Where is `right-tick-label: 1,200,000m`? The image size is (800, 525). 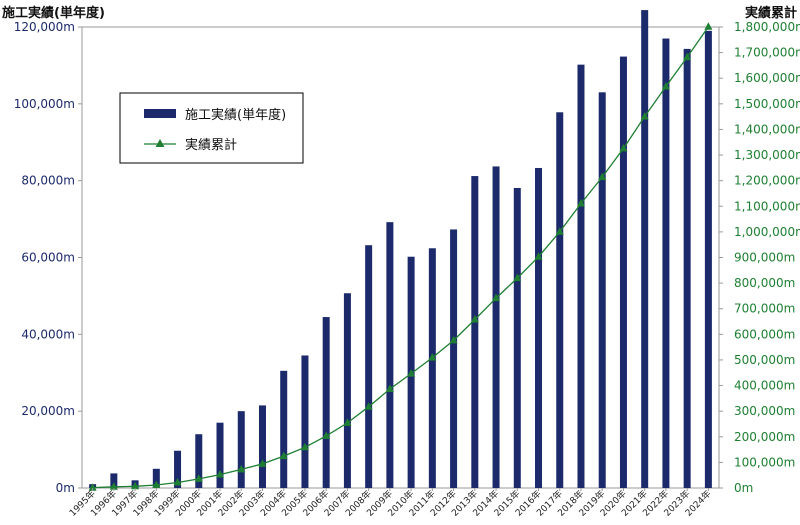
right-tick-label: 1,200,000m is located at coordinates (767, 181).